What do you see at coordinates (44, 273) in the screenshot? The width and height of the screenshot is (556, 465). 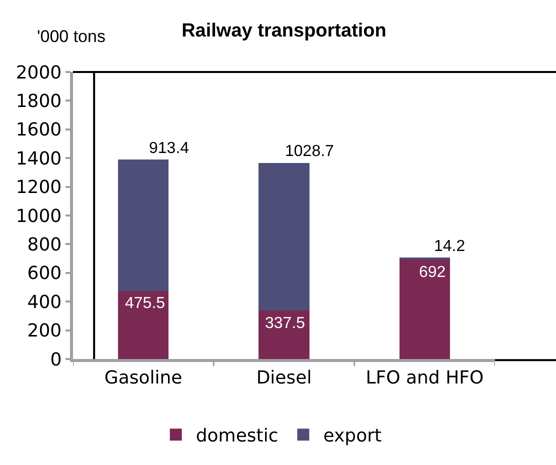 I see `y-tick-label: 600` at bounding box center [44, 273].